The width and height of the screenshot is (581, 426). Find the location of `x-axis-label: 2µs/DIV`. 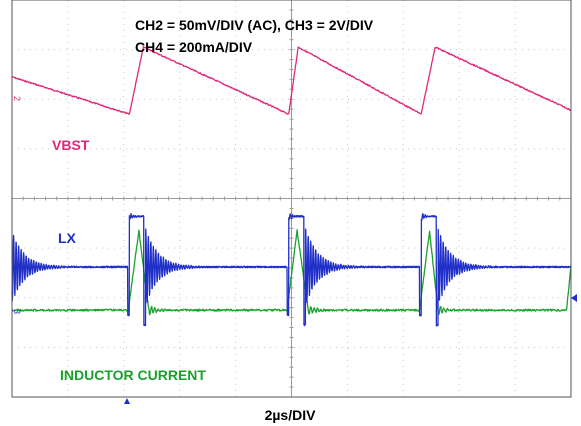

x-axis-label: 2µs/DIV is located at coordinates (291, 415).